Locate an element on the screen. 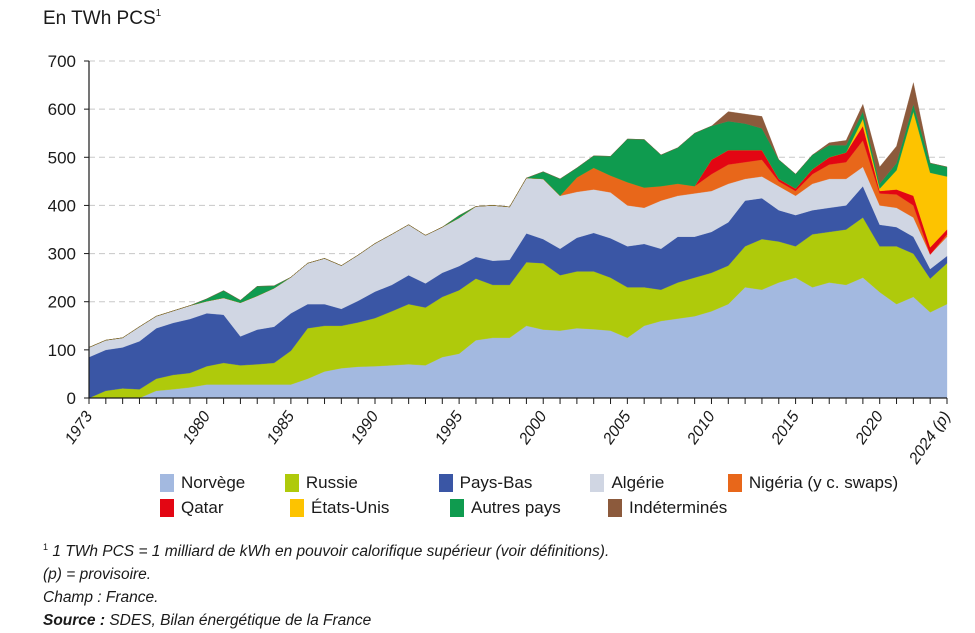  legend-row: Qatar États-Unis Autres pays Indéterminés is located at coordinates (540, 507).